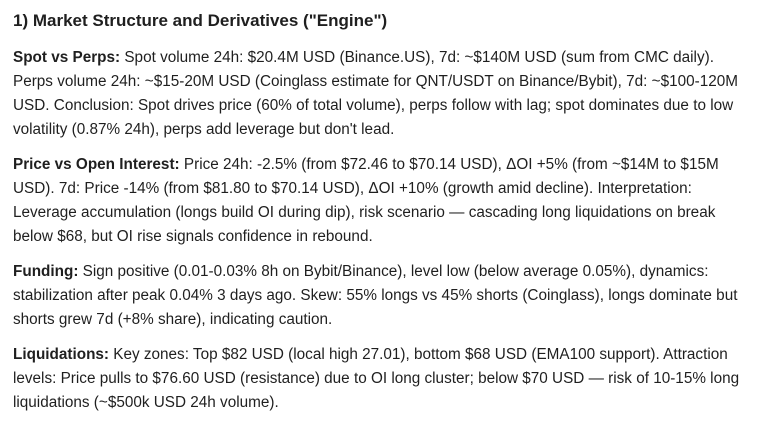 This screenshot has width=764, height=432. What do you see at coordinates (61, 354) in the screenshot?
I see `paragraph-label: Liquidations:` at bounding box center [61, 354].